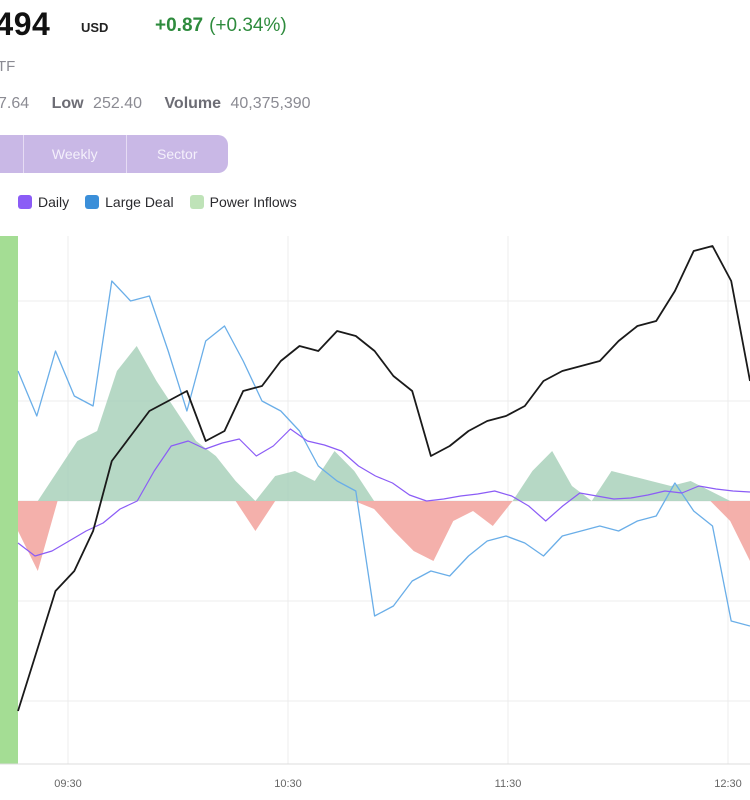  Describe the element at coordinates (11, 154) in the screenshot. I see `tab-daily` at that location.